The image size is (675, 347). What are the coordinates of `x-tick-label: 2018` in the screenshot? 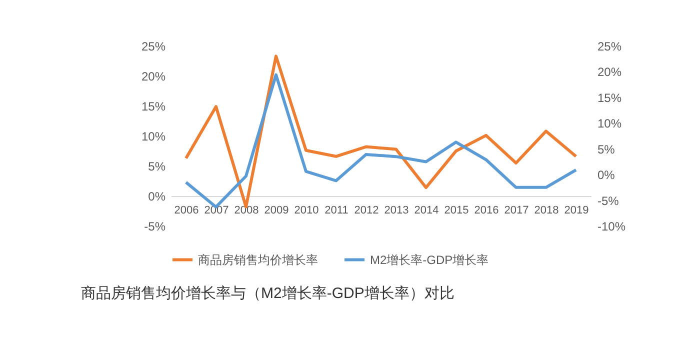 It's located at (546, 210).